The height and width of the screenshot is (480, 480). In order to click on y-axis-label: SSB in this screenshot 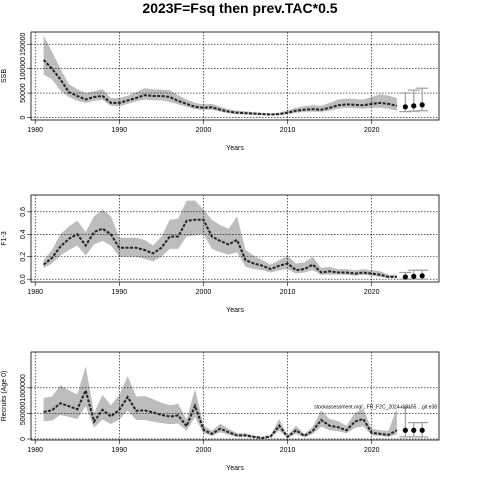, I will do `click(4, 76)`.